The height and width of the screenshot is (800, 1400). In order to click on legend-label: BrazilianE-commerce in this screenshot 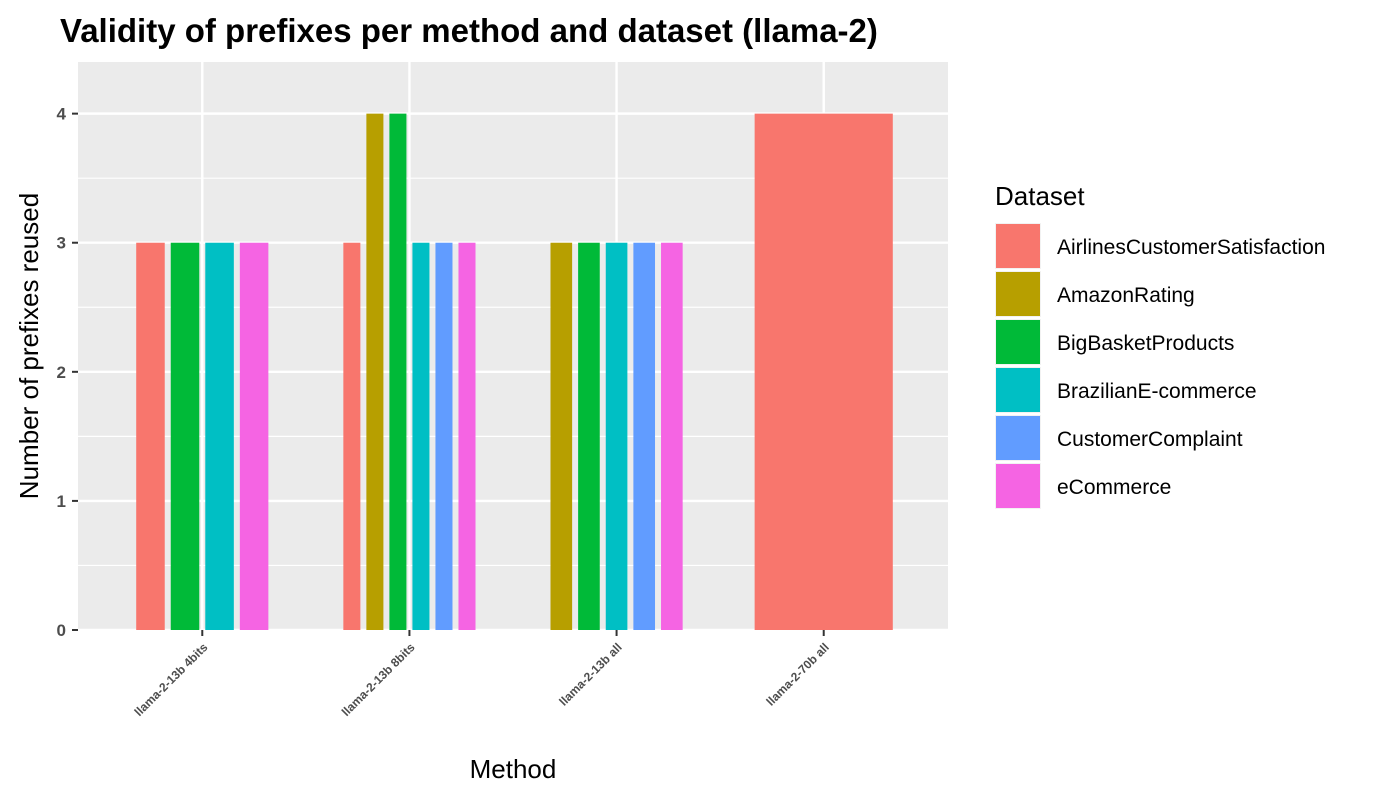, I will do `click(1157, 391)`.